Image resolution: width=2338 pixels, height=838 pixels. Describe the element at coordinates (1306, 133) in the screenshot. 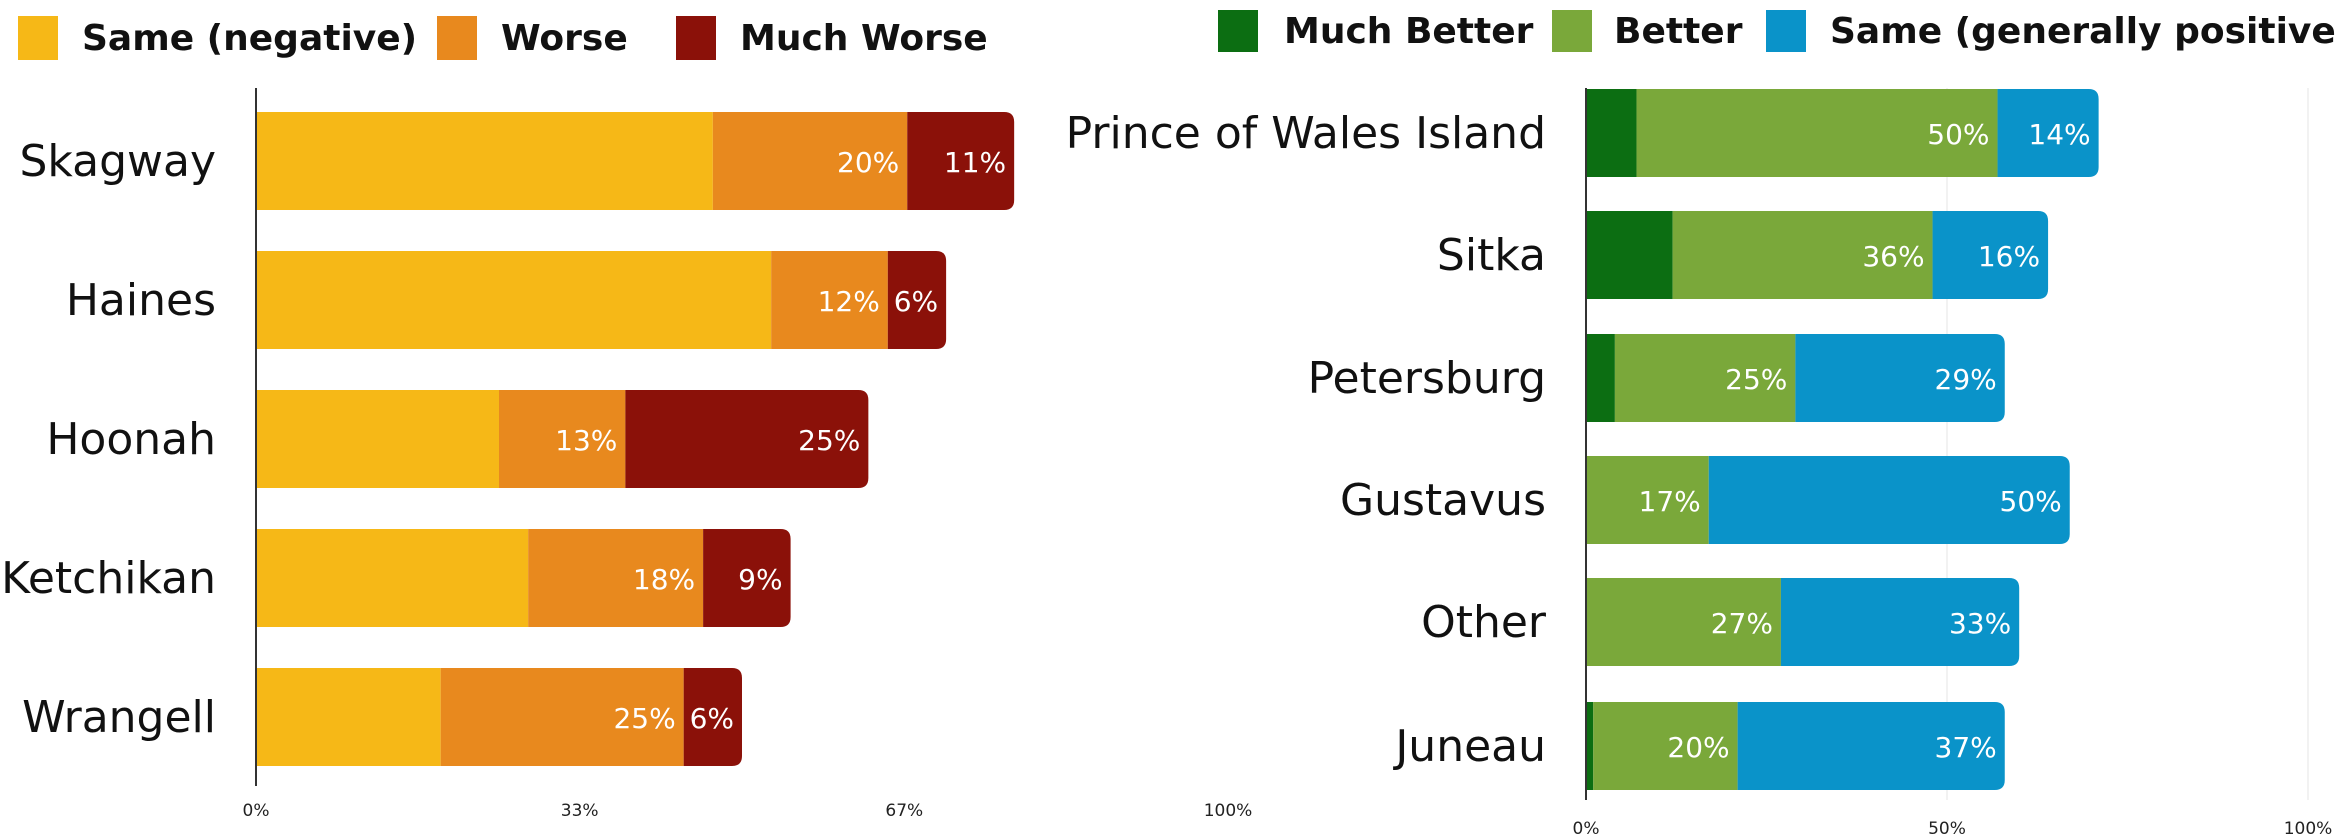

I see `category-label: Prince of Wales Island` at that location.